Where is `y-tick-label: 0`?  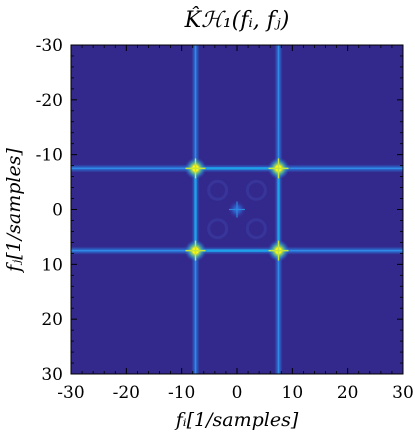 y-tick-label: 0 is located at coordinates (57, 211).